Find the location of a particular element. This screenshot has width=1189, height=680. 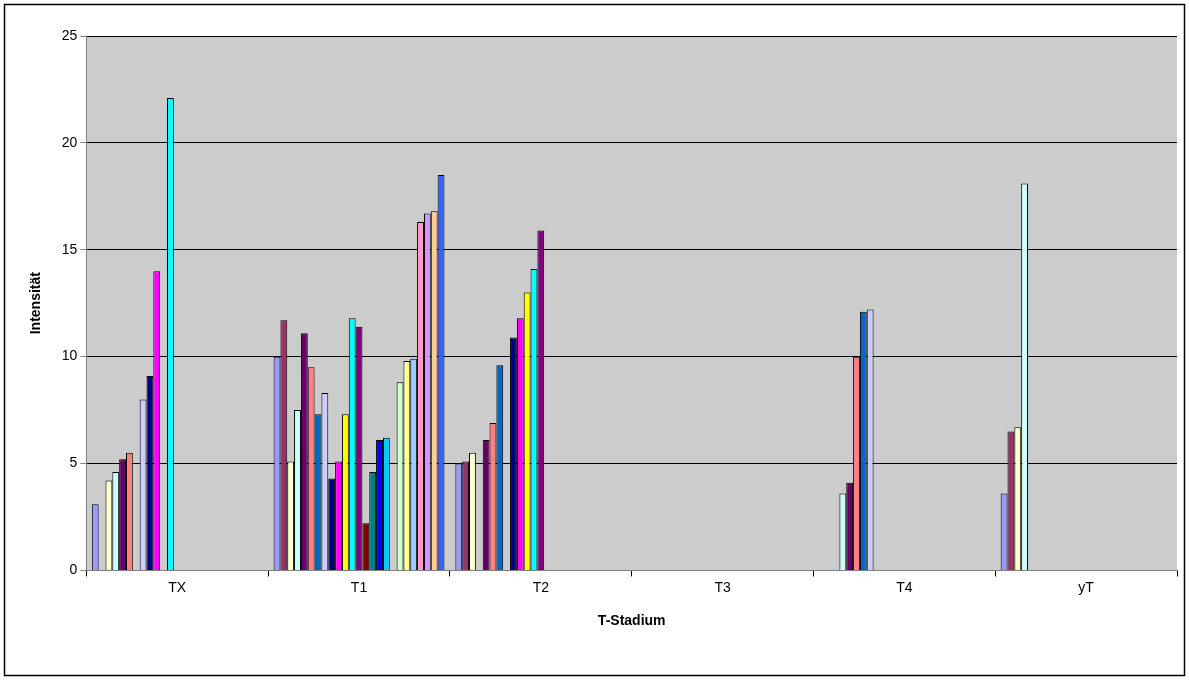

x-tick-label: T1 is located at coordinates (359, 586).